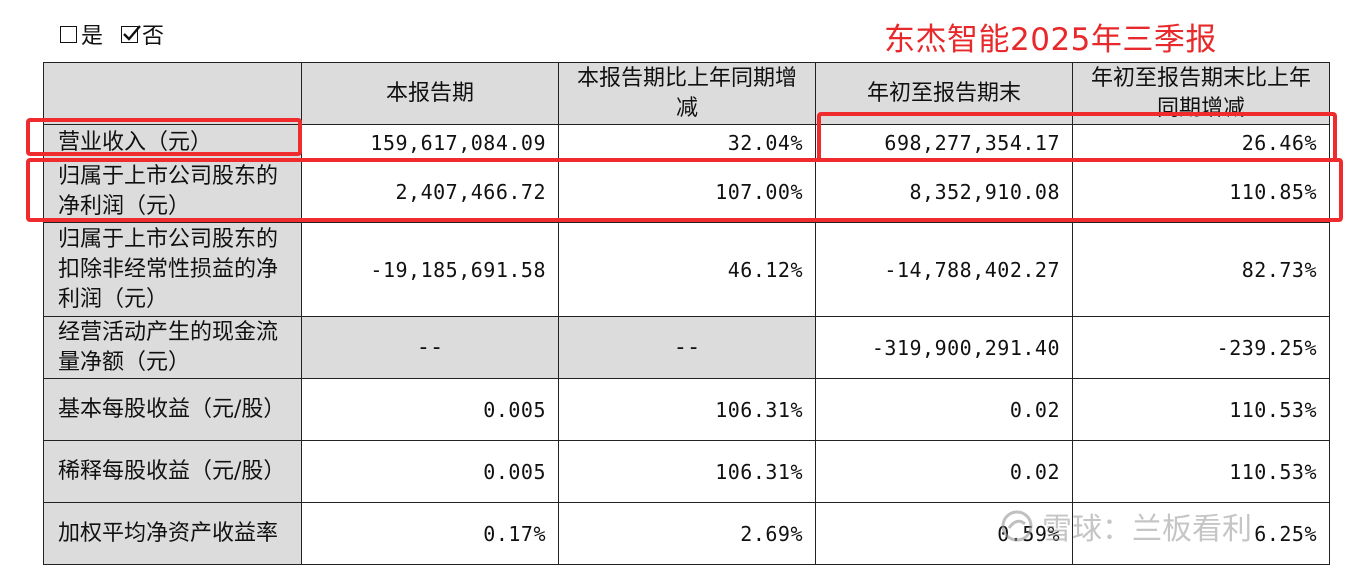  I want to click on cell-value: 32.04%, so click(687, 143).